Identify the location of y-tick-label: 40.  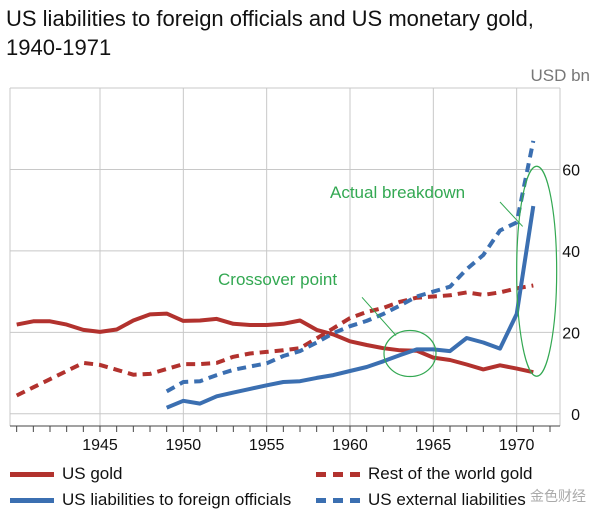
(571, 252).